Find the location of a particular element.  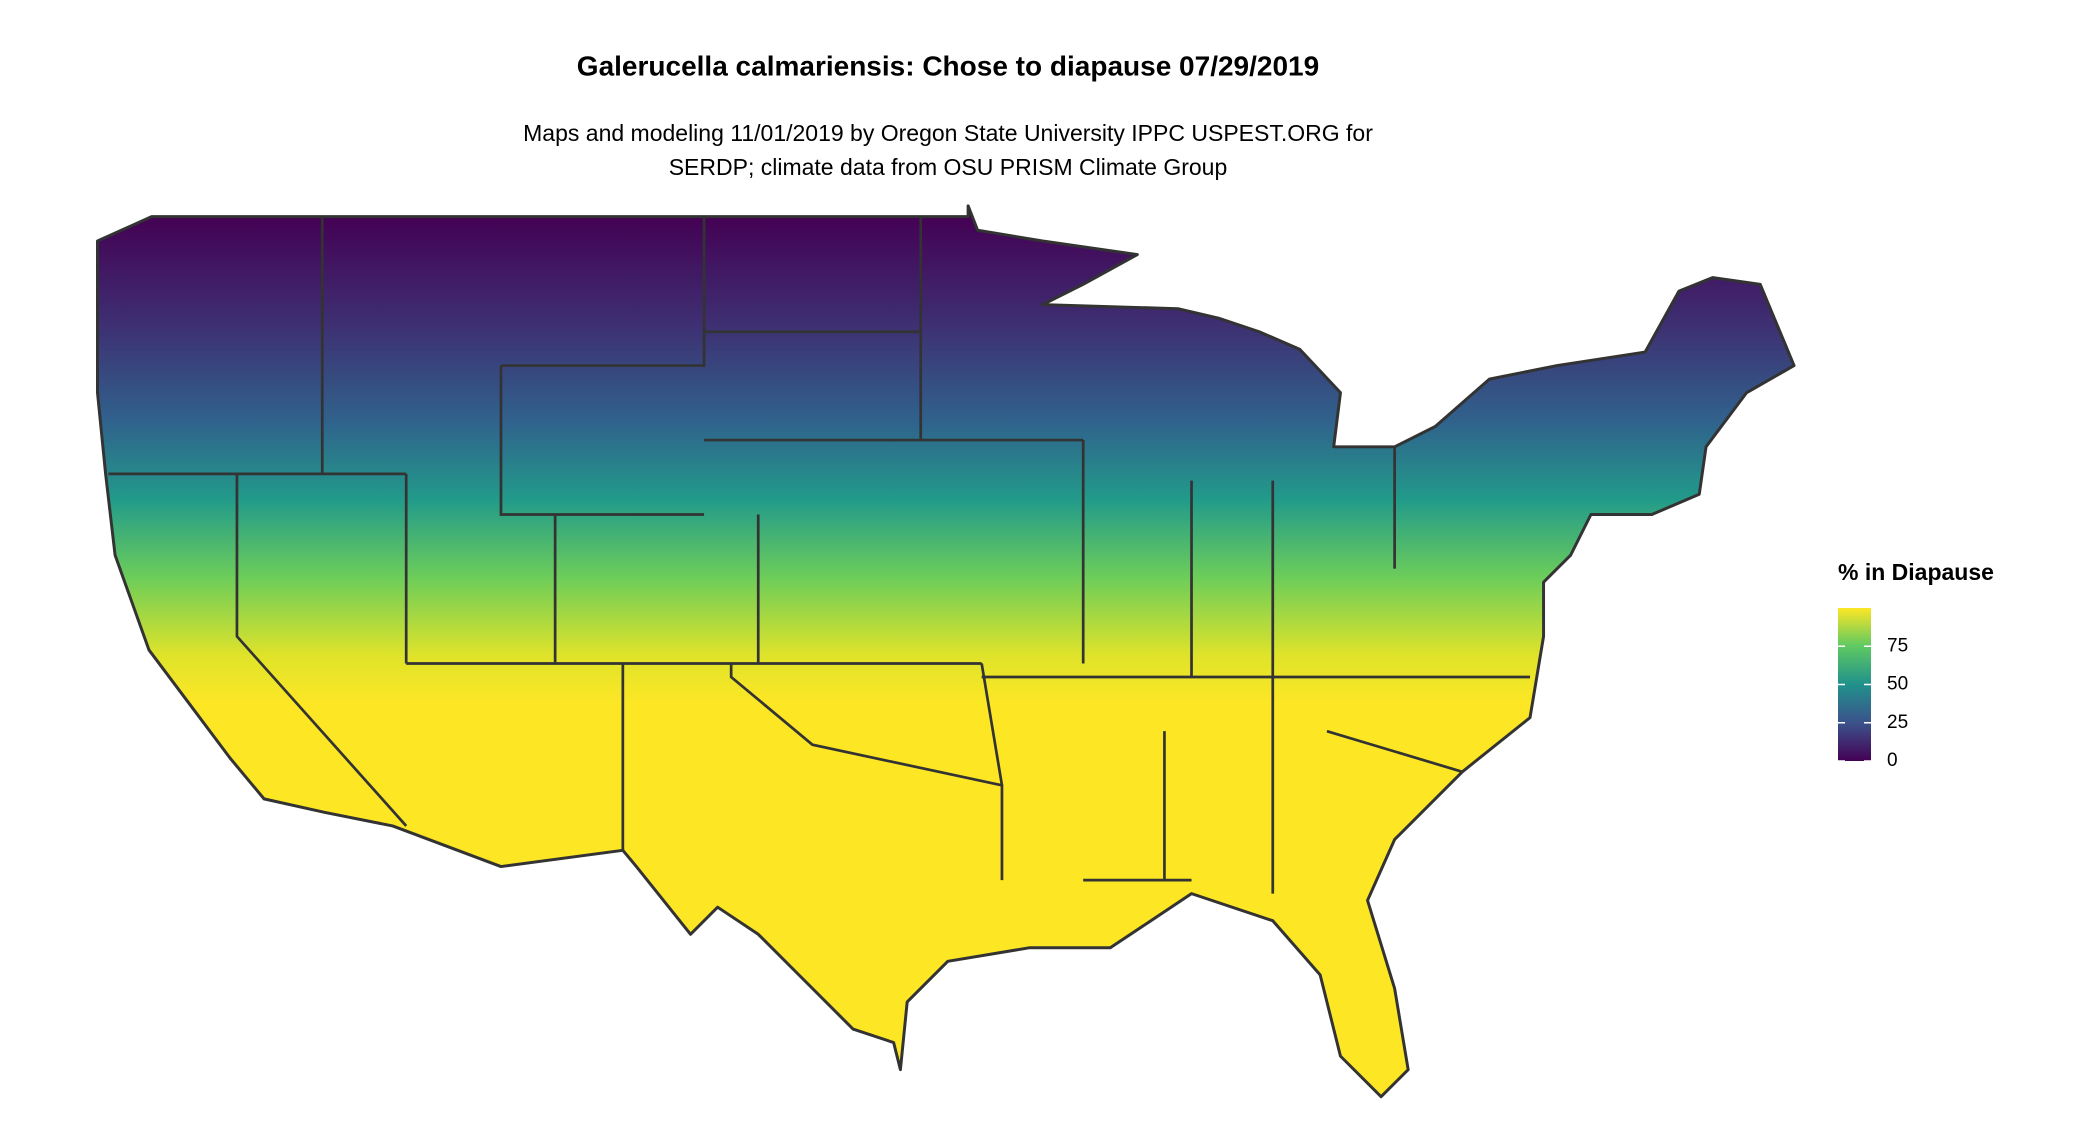

legend-tick-label: 50 is located at coordinates (1897, 684).